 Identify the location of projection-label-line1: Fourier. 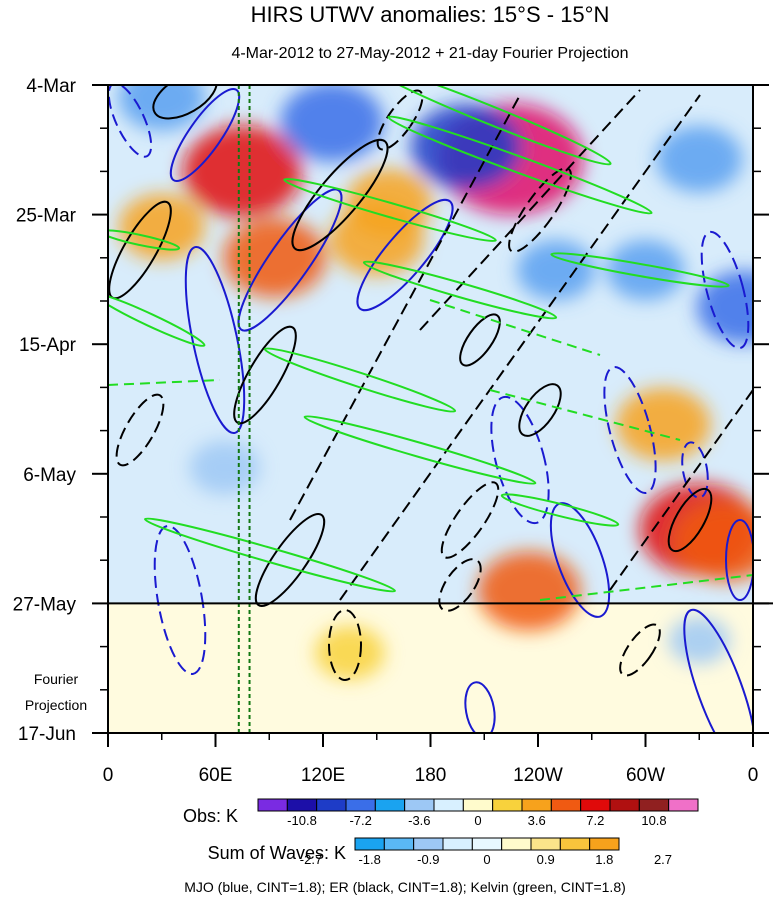
(56, 679).